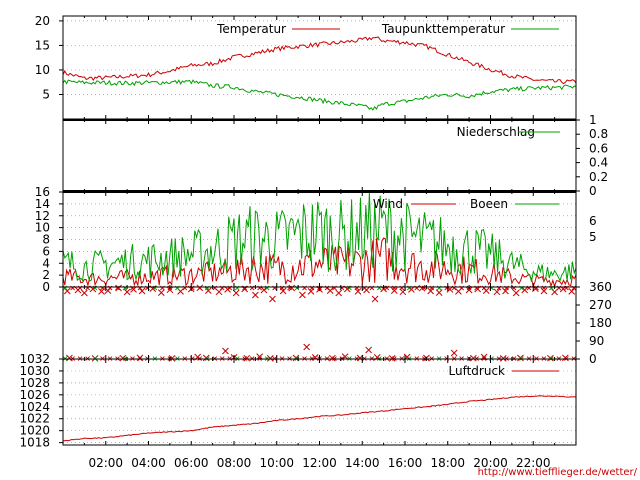 This screenshot has height=480, width=640. What do you see at coordinates (362, 463) in the screenshot?
I see `x-tick-label: 14:00` at bounding box center [362, 463].